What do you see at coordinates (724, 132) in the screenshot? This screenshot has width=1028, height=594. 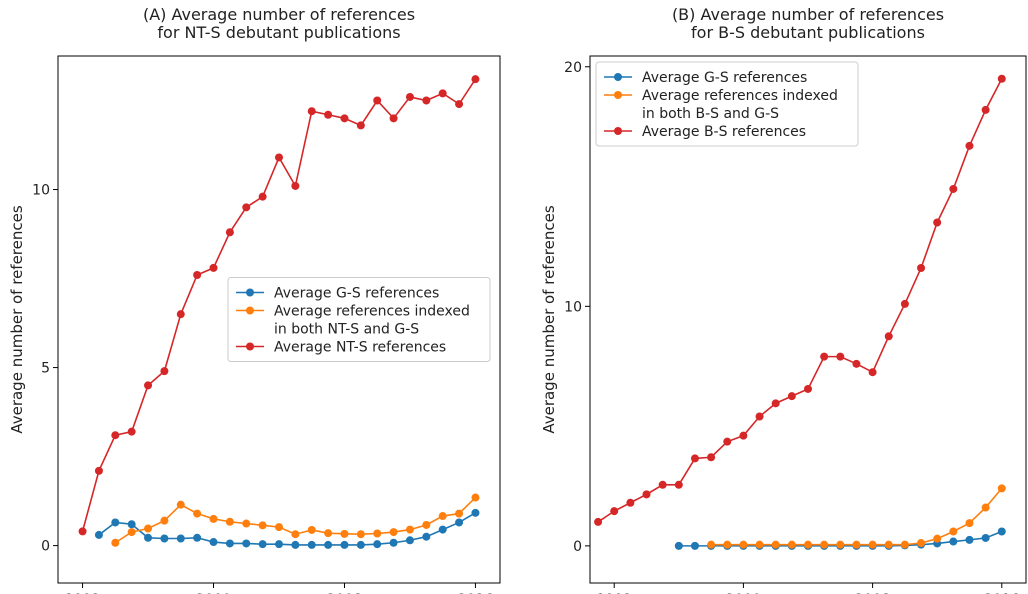 I see `legend-label: Average B-S references` at bounding box center [724, 132].